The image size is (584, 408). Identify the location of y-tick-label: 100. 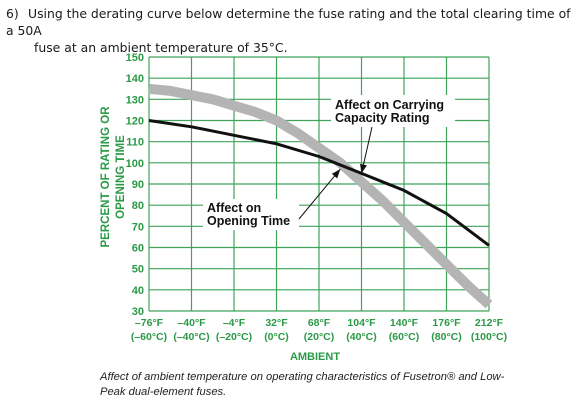
(135, 164).